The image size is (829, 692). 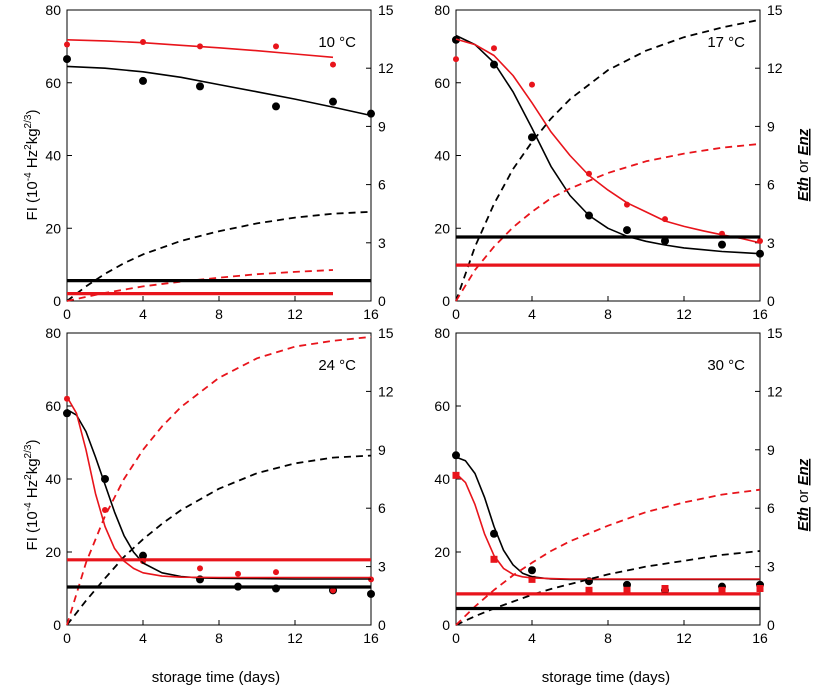 What do you see at coordinates (337, 42) in the screenshot?
I see `panel-title: 10 °C` at bounding box center [337, 42].